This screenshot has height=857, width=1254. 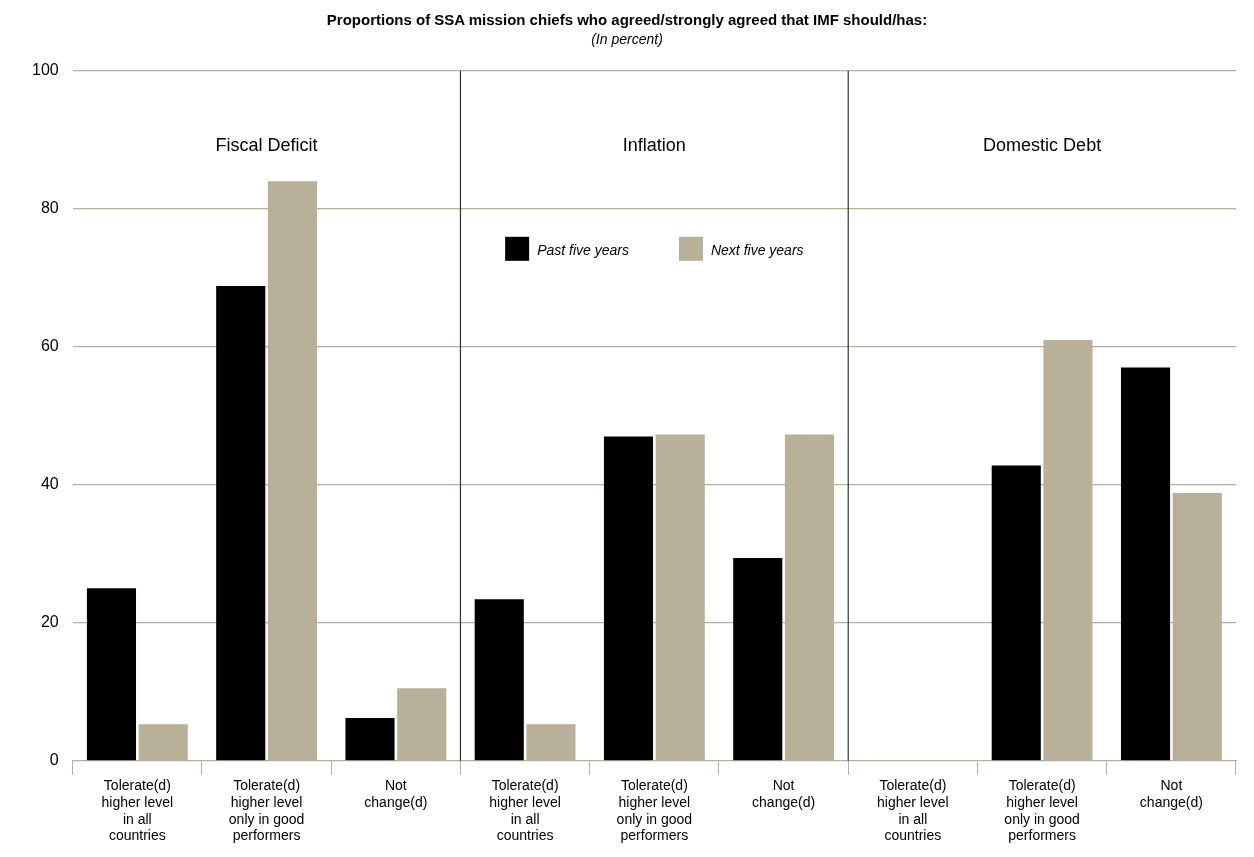 I want to click on y-tick-label: 60, so click(x=49, y=346).